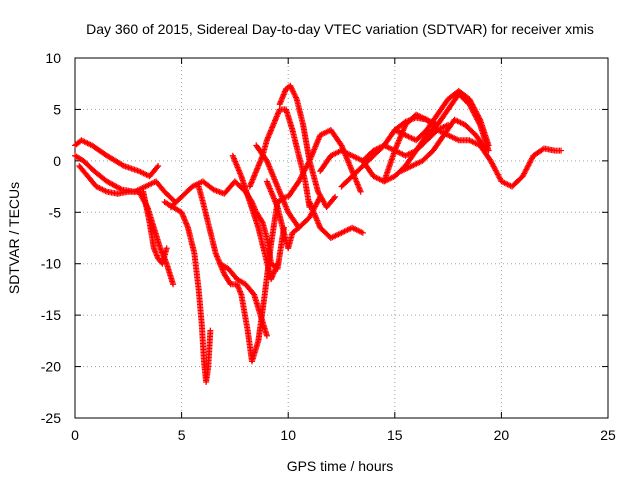 The height and width of the screenshot is (480, 640). Describe the element at coordinates (182, 435) in the screenshot. I see `x-tick-label: 5` at that location.